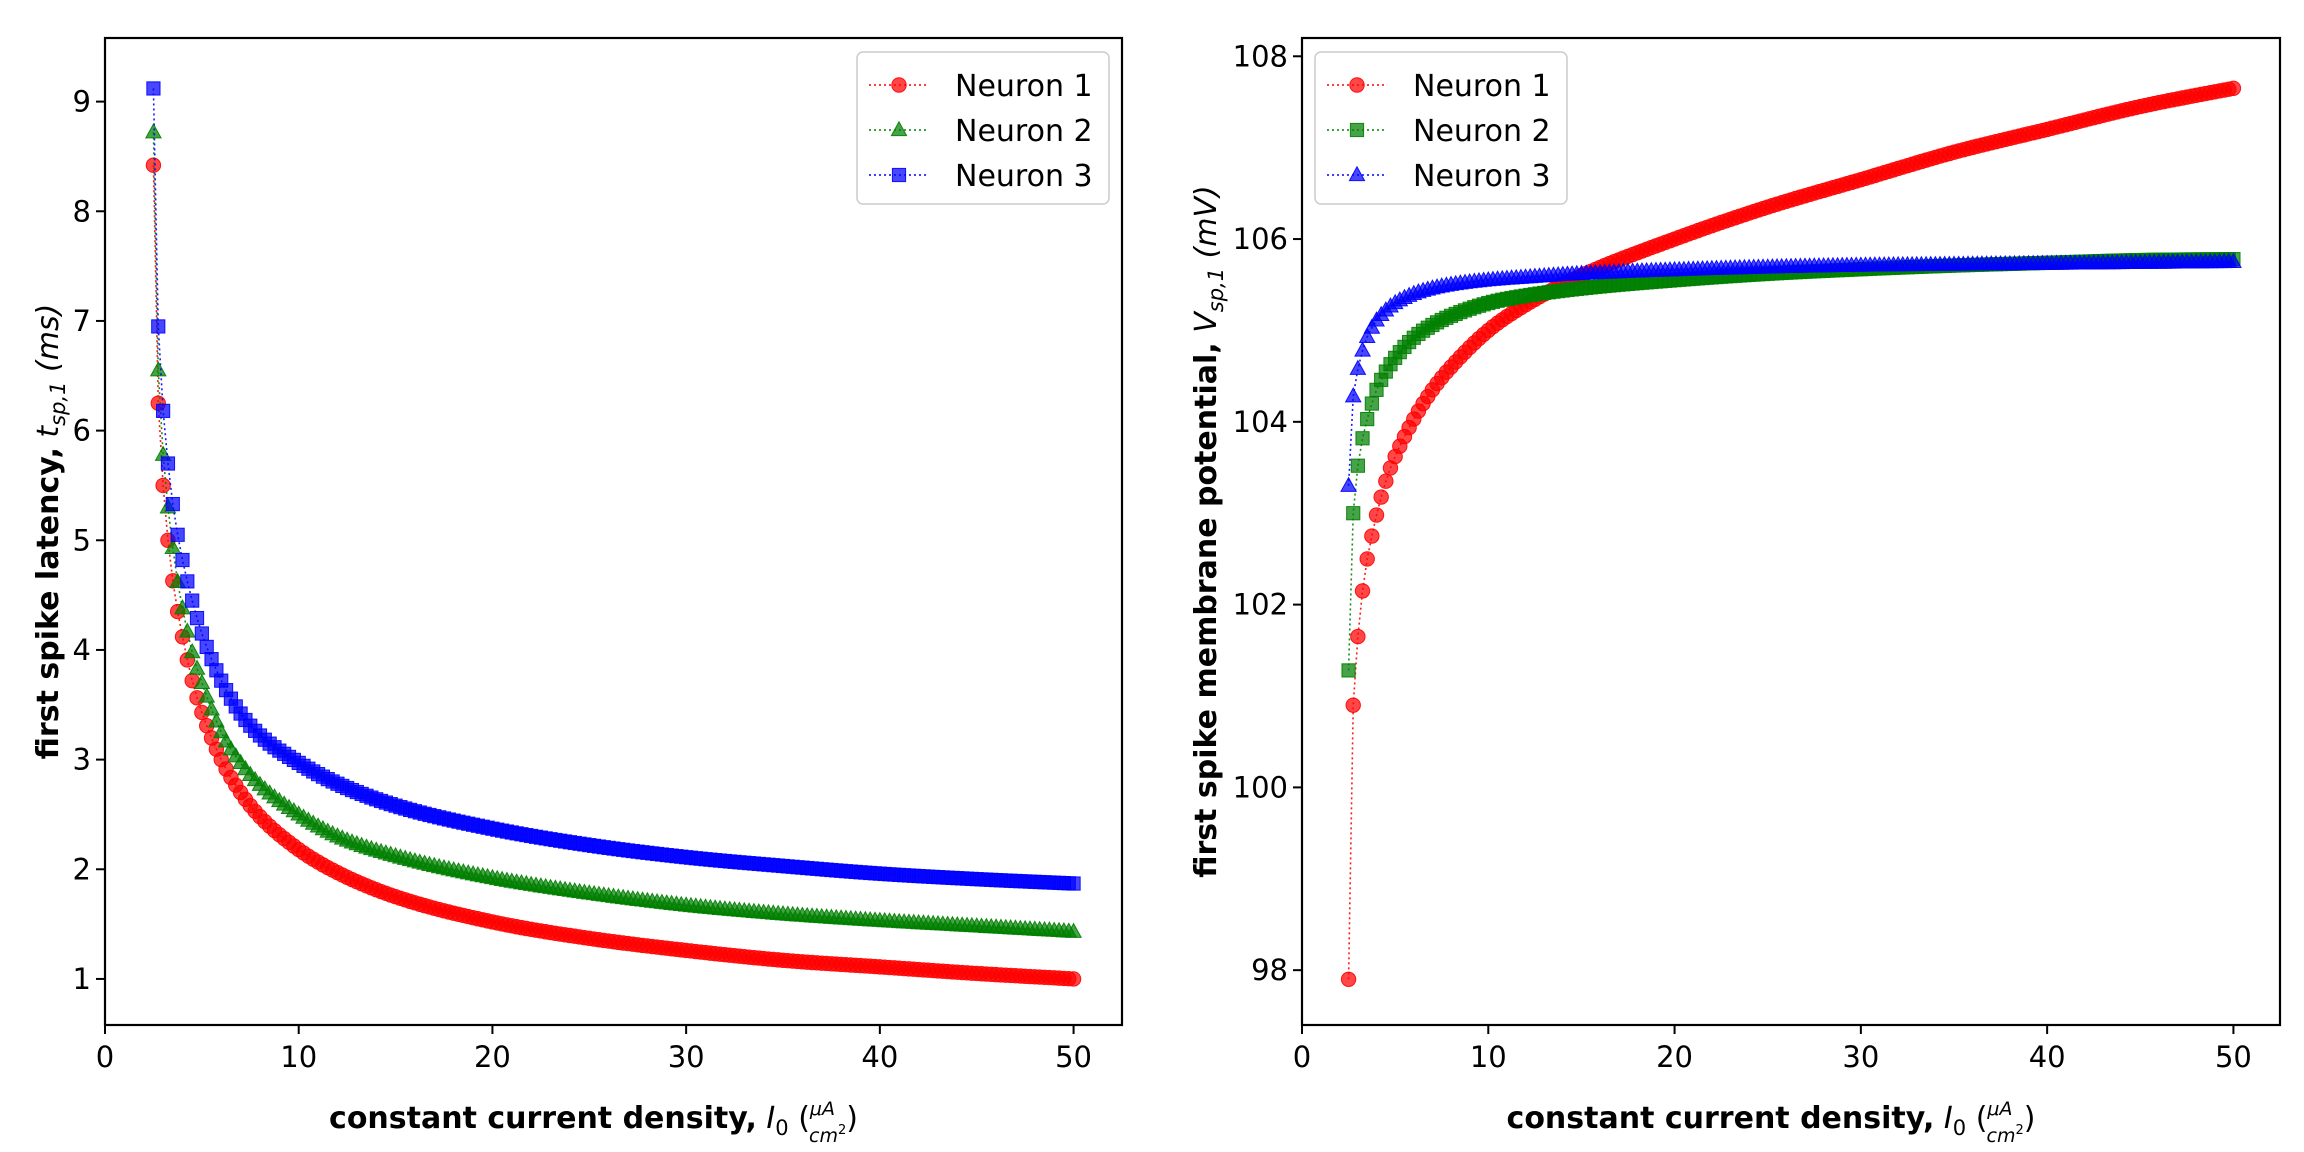 The height and width of the screenshot is (1152, 2304). I want to click on y-tick-label: 9, so click(82, 102).